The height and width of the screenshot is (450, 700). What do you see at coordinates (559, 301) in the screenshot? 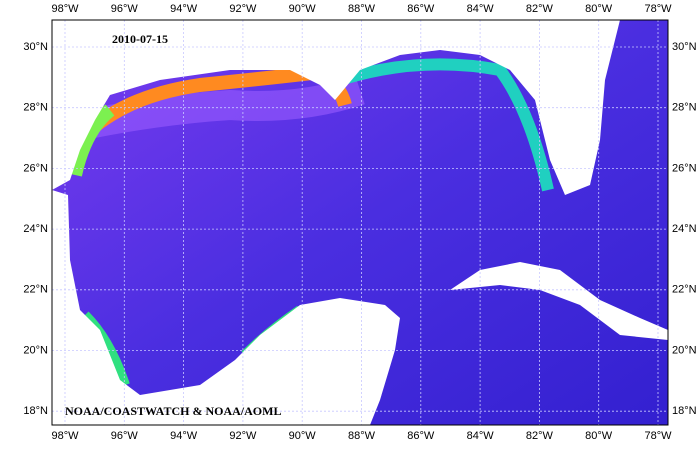
I see `land` at bounding box center [559, 301].